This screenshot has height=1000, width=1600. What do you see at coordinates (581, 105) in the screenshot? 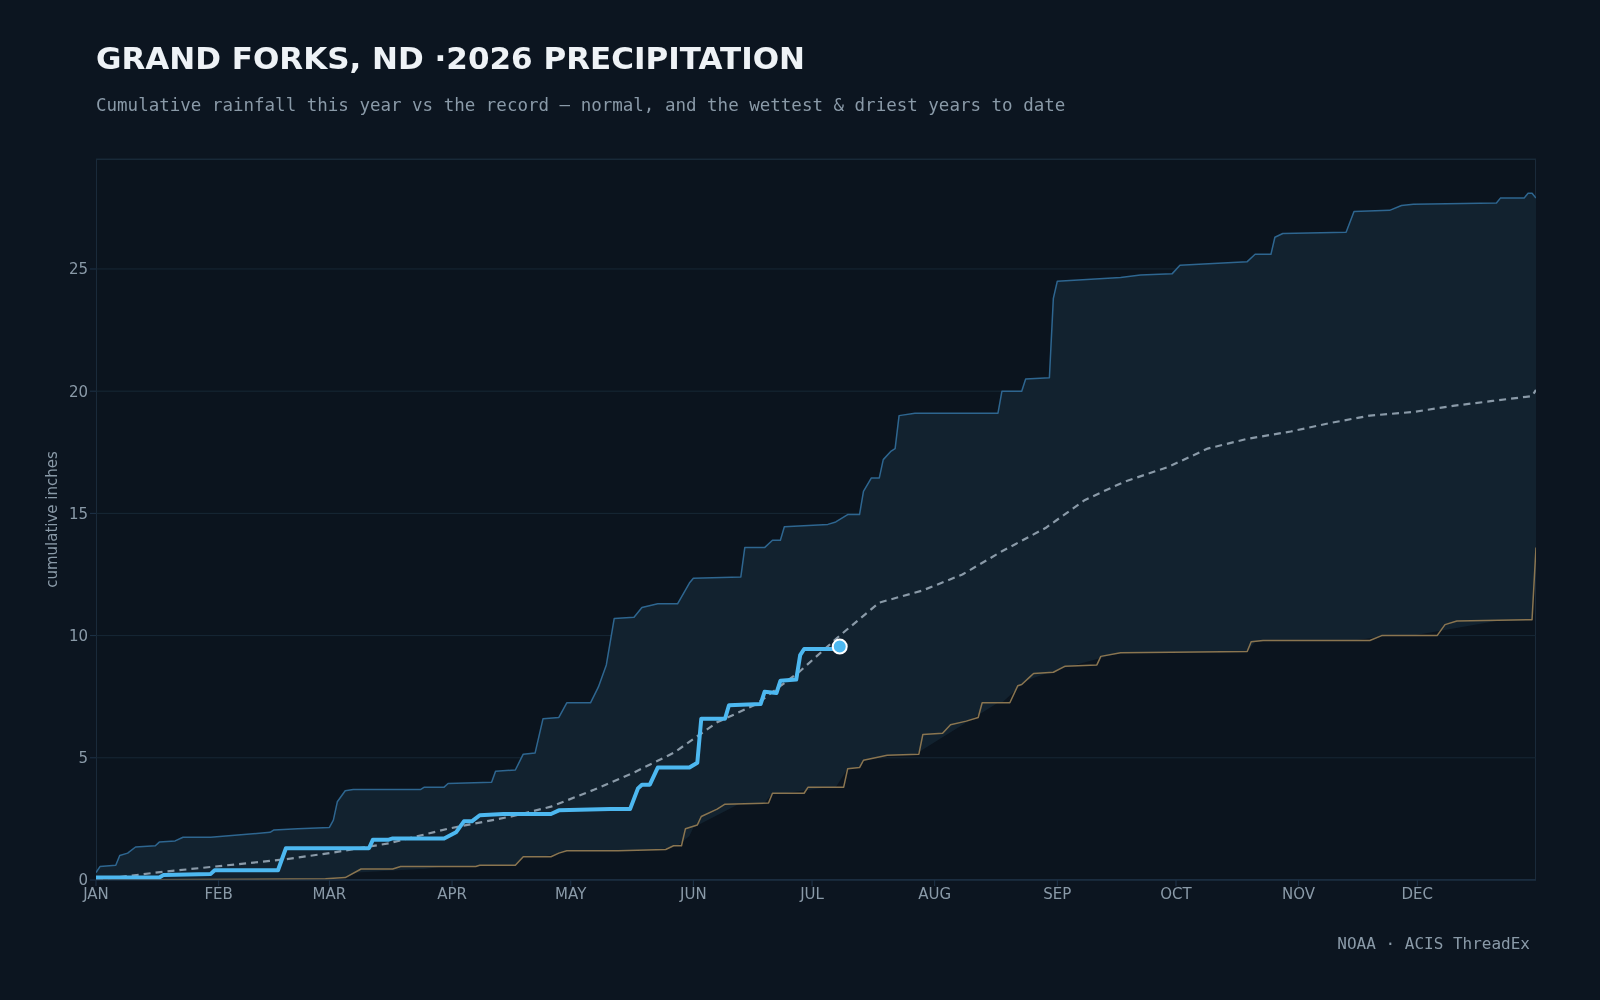
I see `chart-subtitle: Cumulative rainfall this year vs the record — normal, and the wettest & driest years to date` at bounding box center [581, 105].